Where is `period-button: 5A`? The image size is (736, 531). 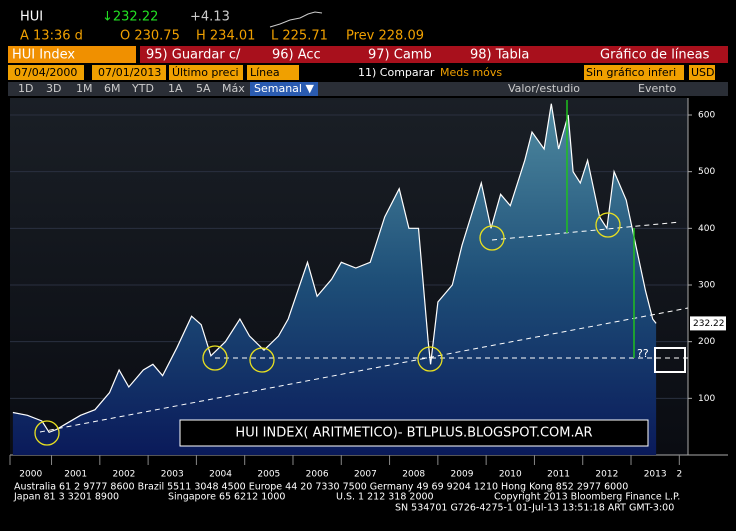 period-button: 5A is located at coordinates (203, 88).